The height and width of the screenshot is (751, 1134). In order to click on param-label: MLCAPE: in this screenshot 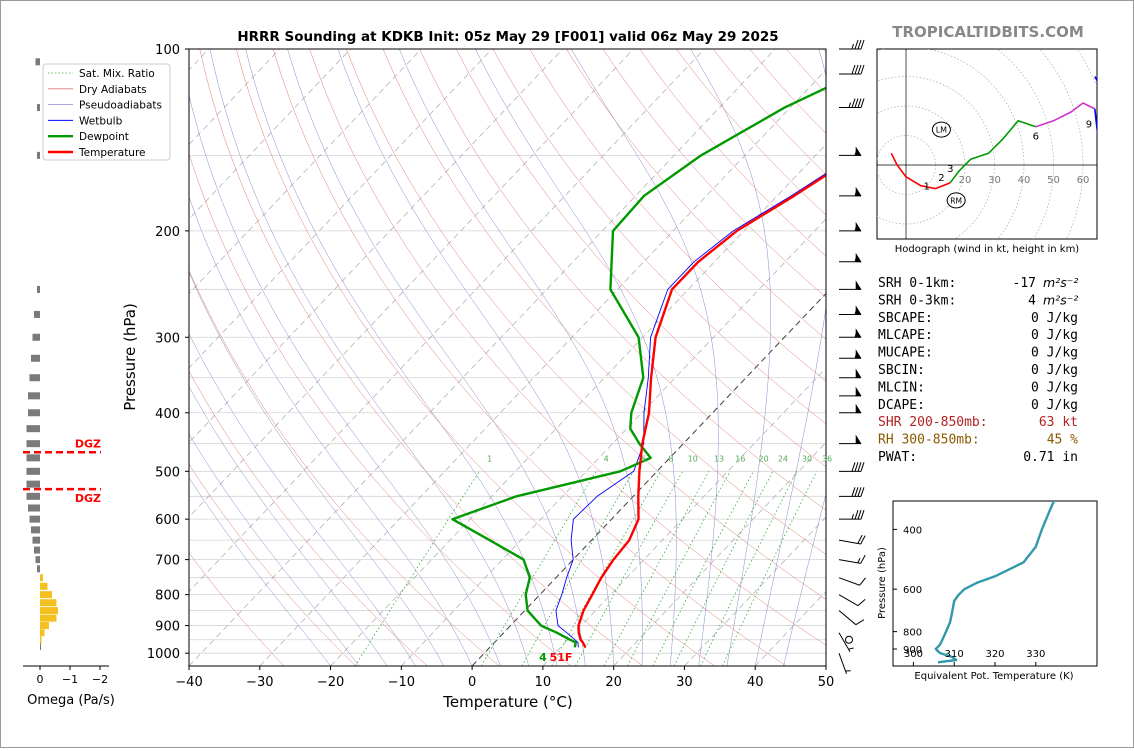, I will do `click(905, 335)`.